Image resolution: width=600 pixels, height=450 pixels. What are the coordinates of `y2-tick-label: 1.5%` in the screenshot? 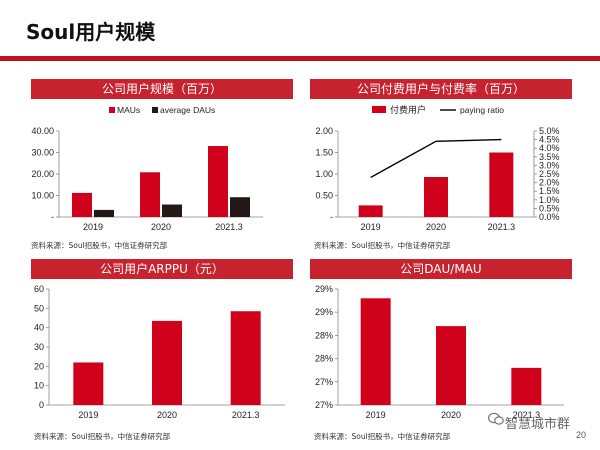 It's located at (549, 191).